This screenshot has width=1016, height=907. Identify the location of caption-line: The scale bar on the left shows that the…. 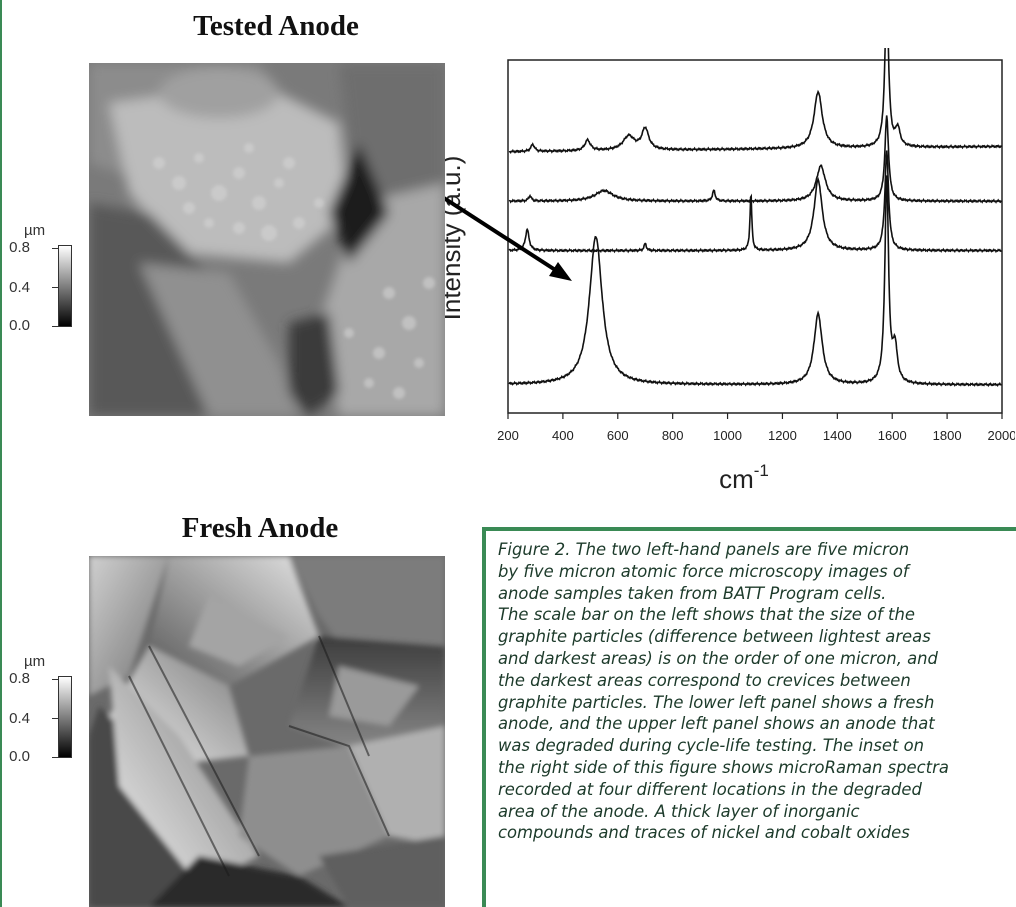
(706, 615).